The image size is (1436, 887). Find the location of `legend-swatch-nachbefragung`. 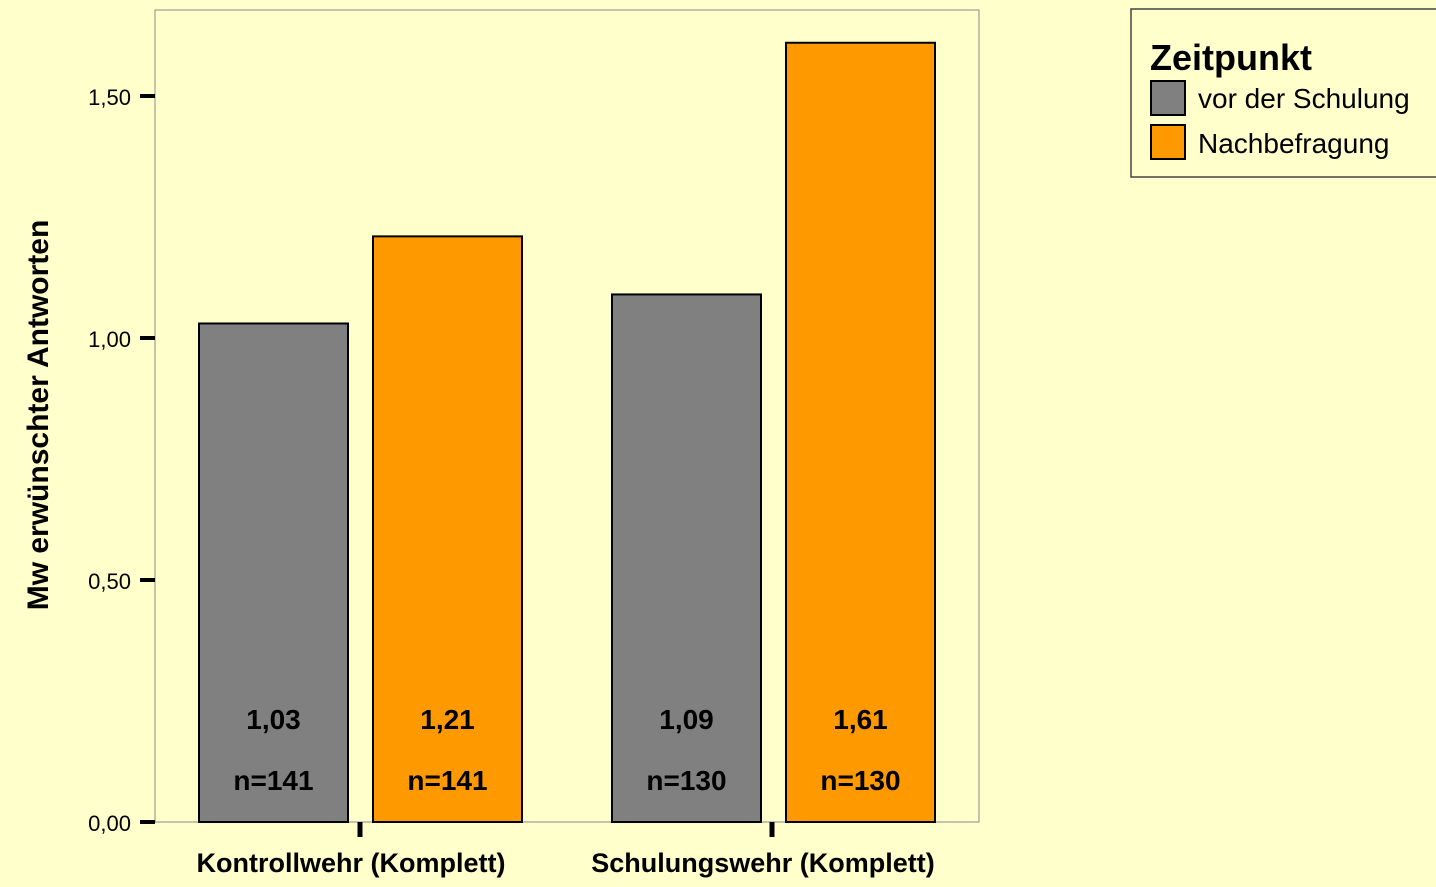

legend-swatch-nachbefragung is located at coordinates (1168, 142).